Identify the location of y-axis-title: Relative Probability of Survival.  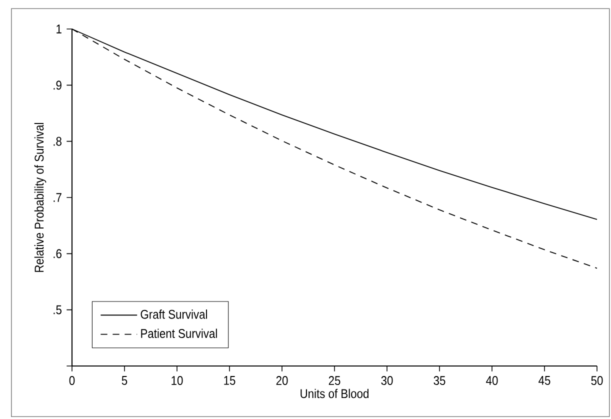
(40, 197).